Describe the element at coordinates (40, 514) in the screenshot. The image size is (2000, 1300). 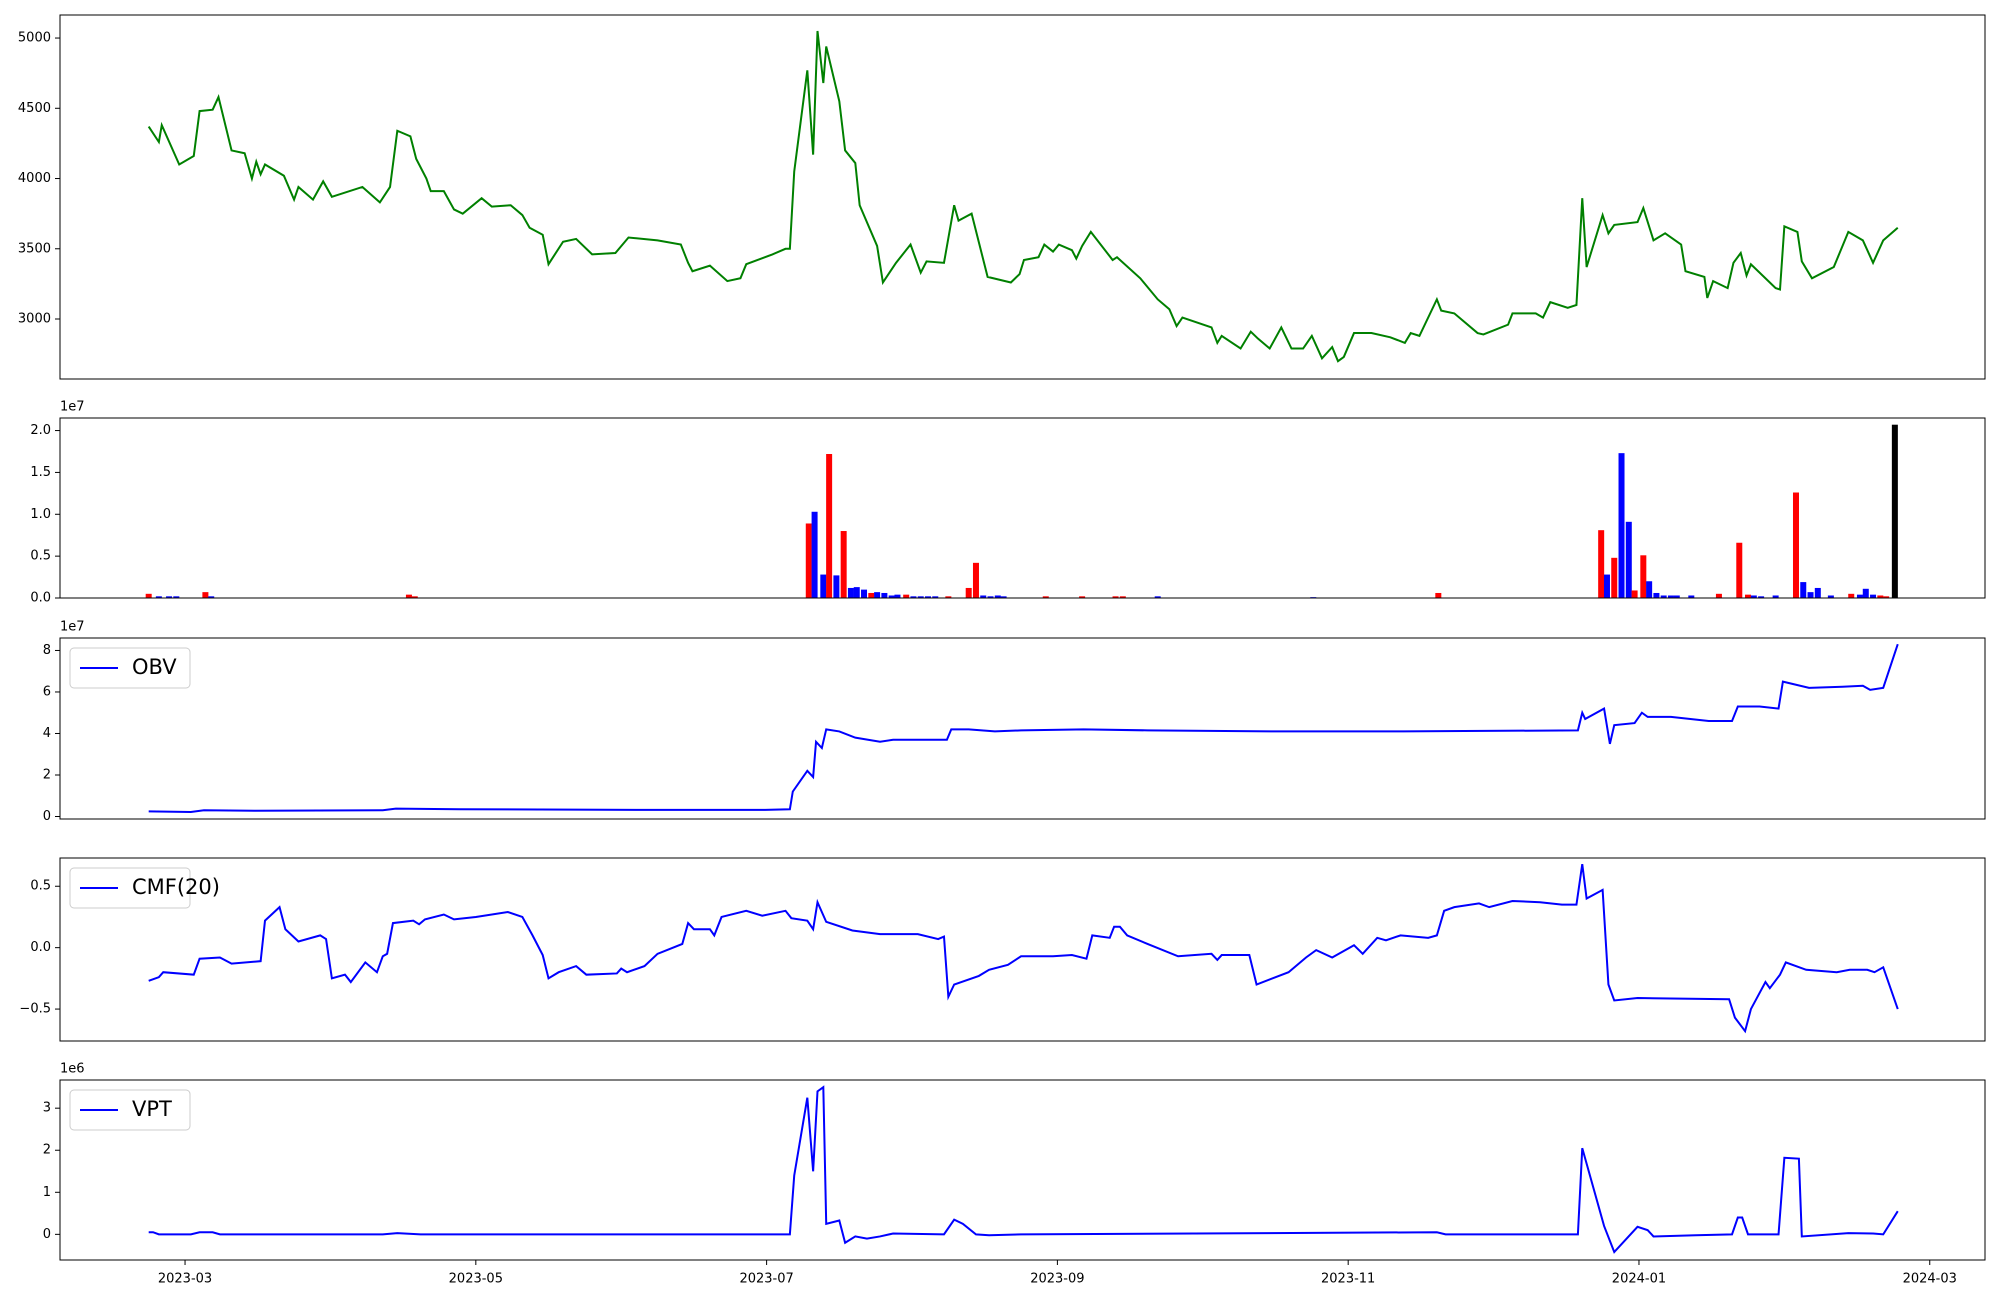
I see `y-tick-label: 1.0` at that location.